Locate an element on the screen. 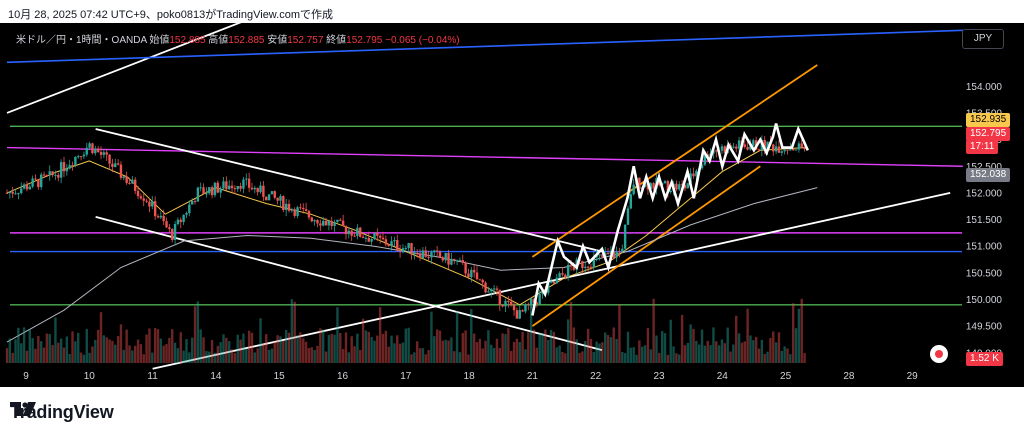 This screenshot has width=1024, height=441. high-value: 152.885 is located at coordinates (246, 40).